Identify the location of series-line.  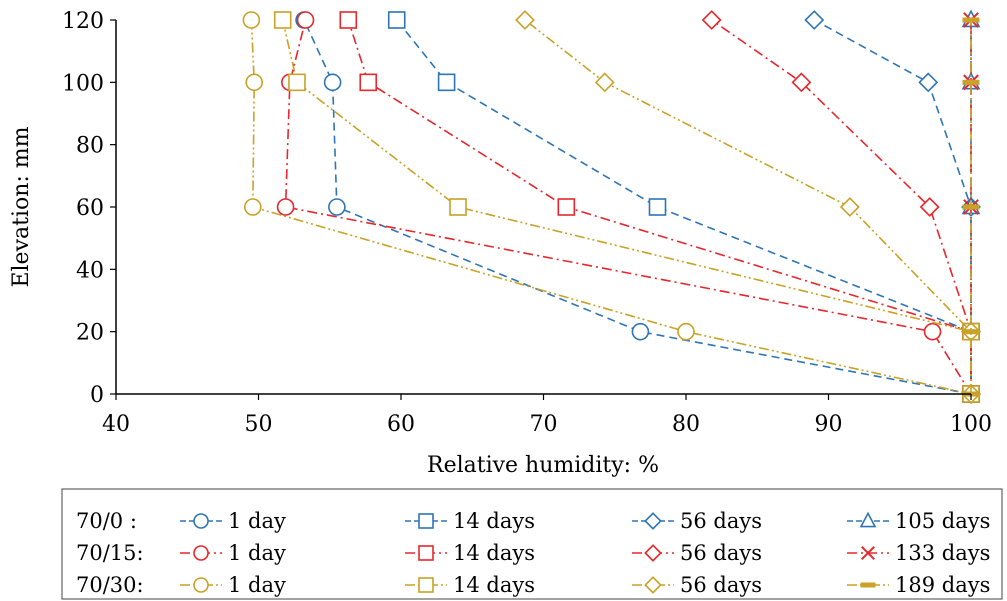
(892, 206).